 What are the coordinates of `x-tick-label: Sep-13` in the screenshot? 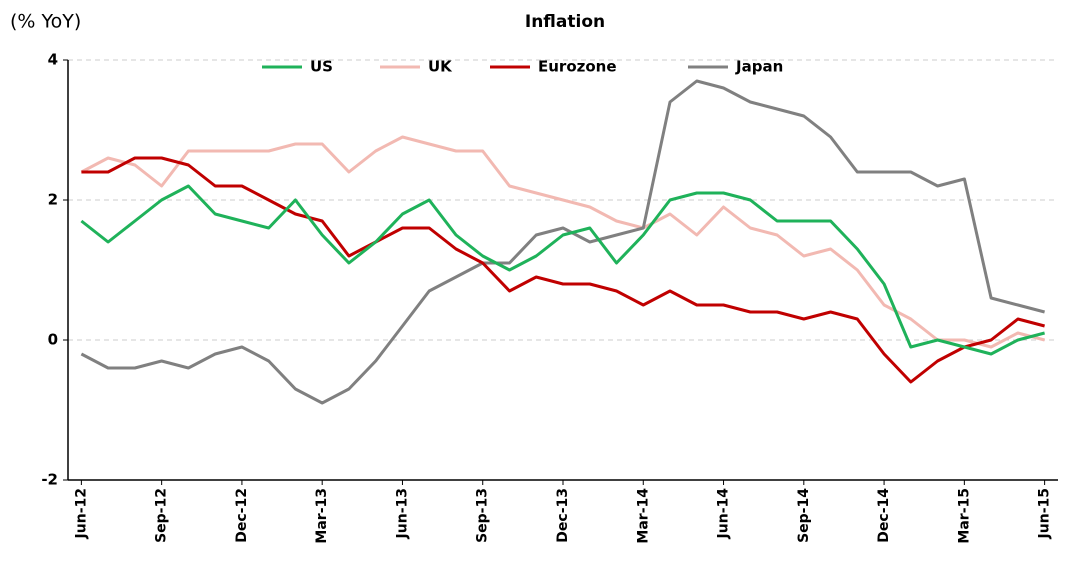 It's located at (483, 515).